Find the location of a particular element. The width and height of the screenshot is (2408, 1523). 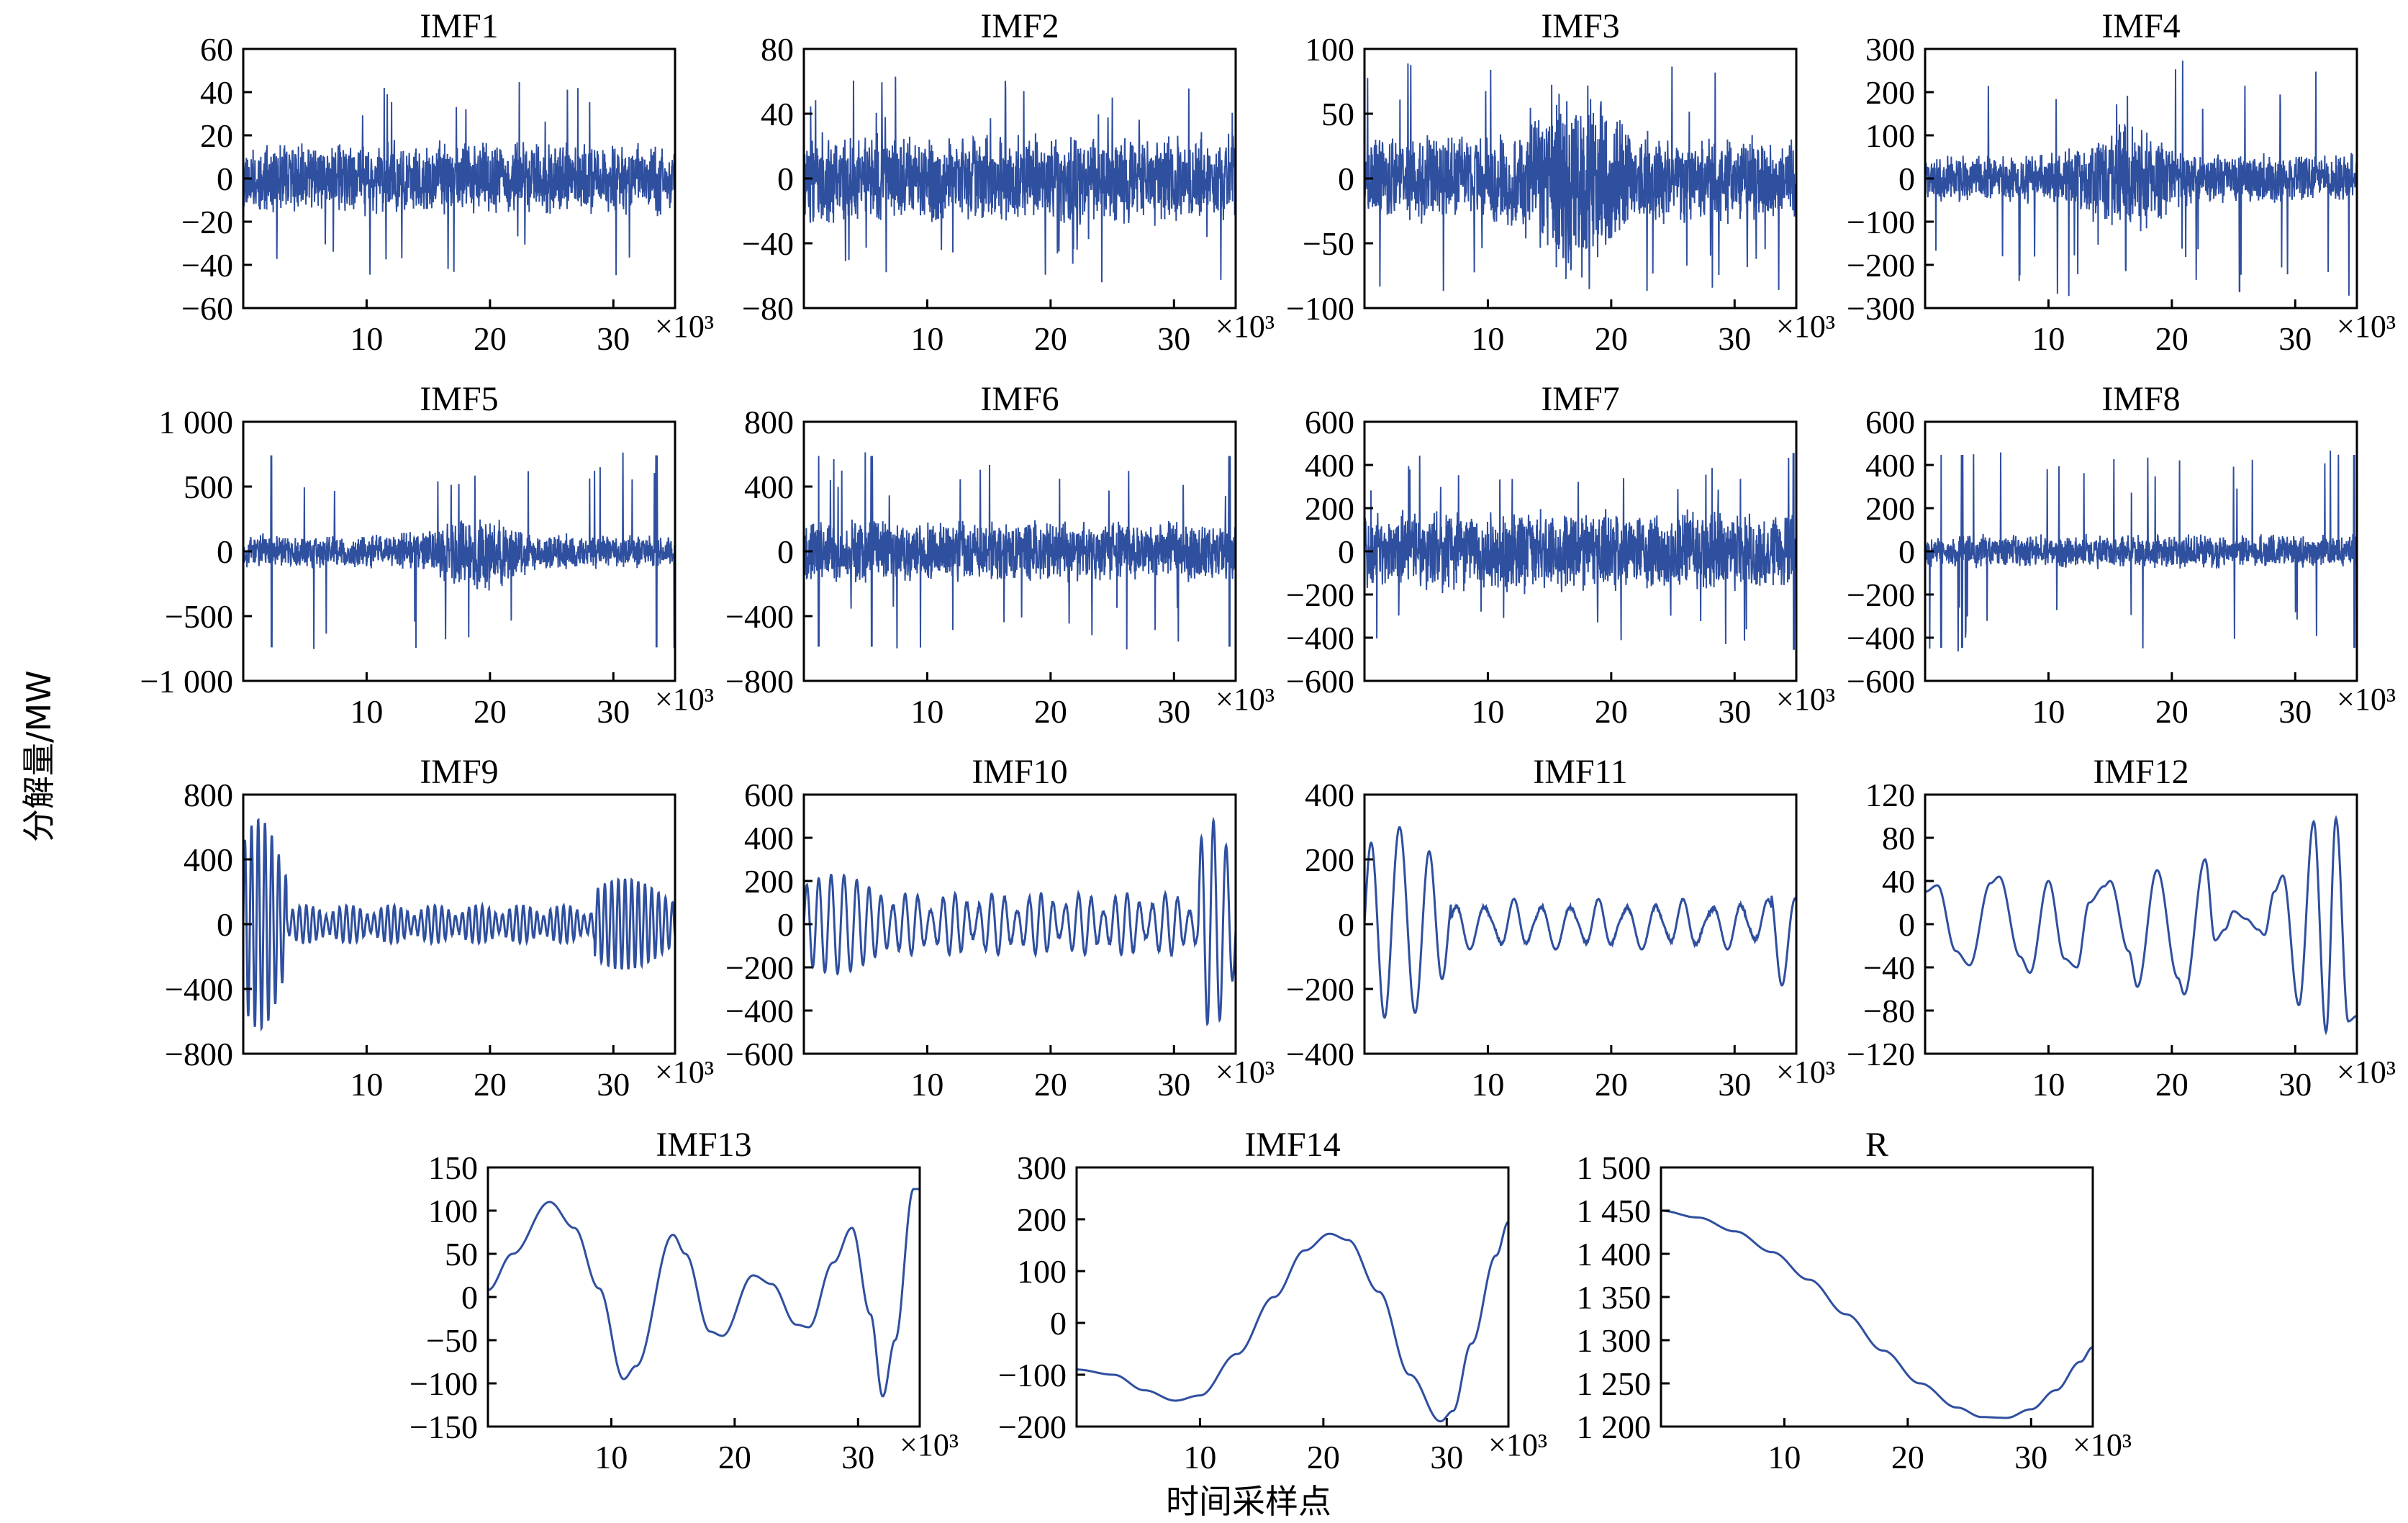

y-tick-label: 50 is located at coordinates (1337, 114).